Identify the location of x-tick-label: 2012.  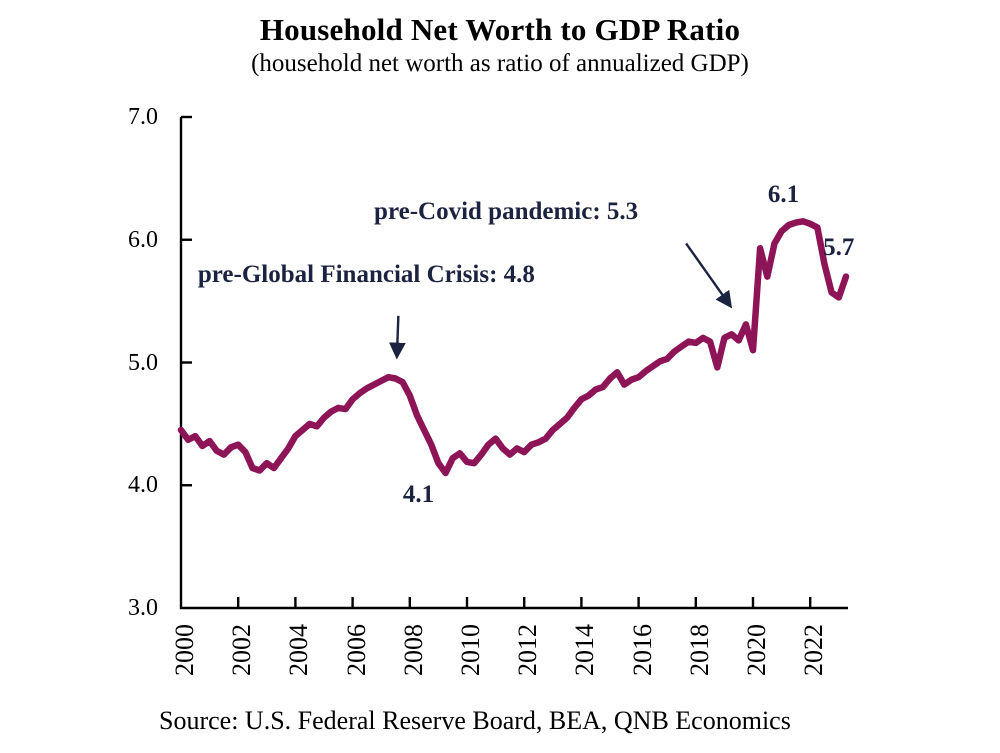
(528, 650).